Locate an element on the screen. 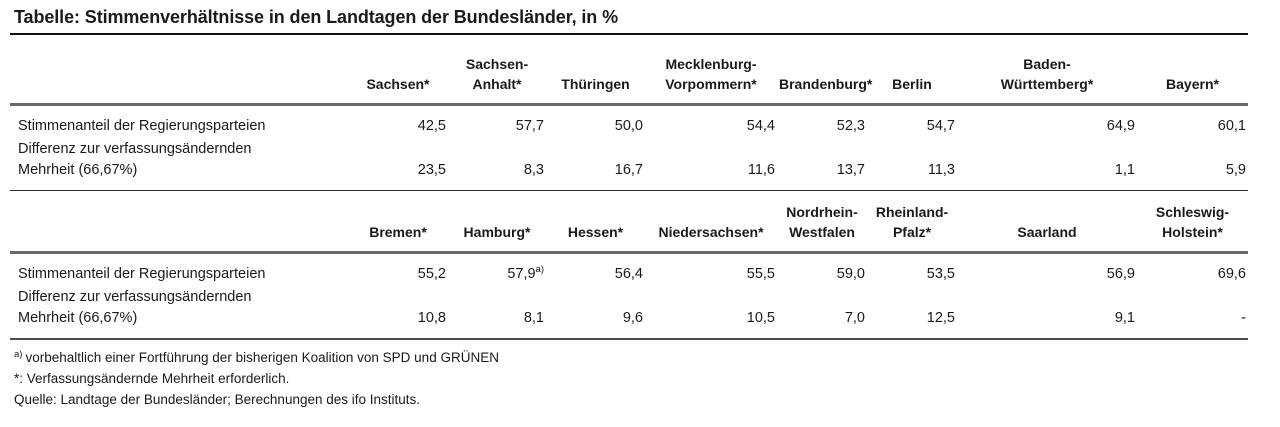 The image size is (1280, 427). value-cell: 10,8 is located at coordinates (431, 318).